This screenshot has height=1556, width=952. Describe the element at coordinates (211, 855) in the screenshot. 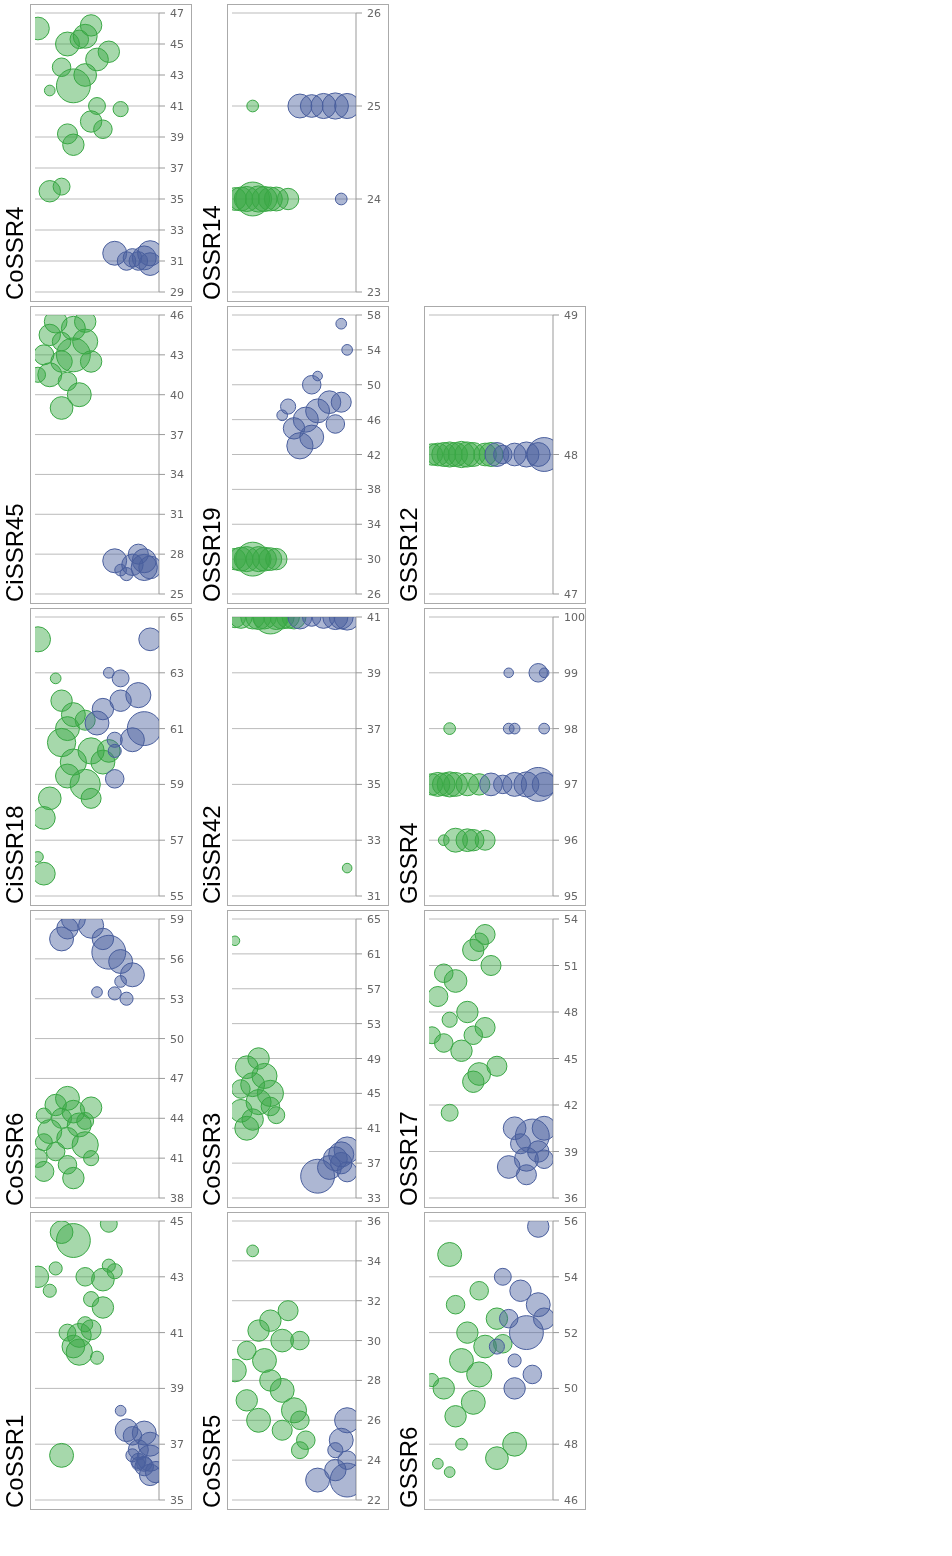

I see `text: CiSSR42` at that location.